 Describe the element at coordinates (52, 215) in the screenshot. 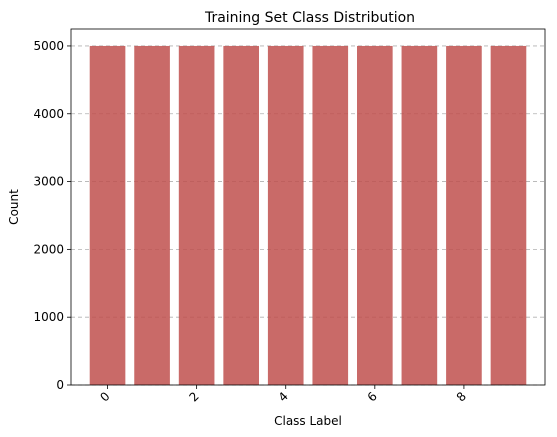

I see `y-axis-ticks: 0 1000 2000 3000 4000 5000` at that location.